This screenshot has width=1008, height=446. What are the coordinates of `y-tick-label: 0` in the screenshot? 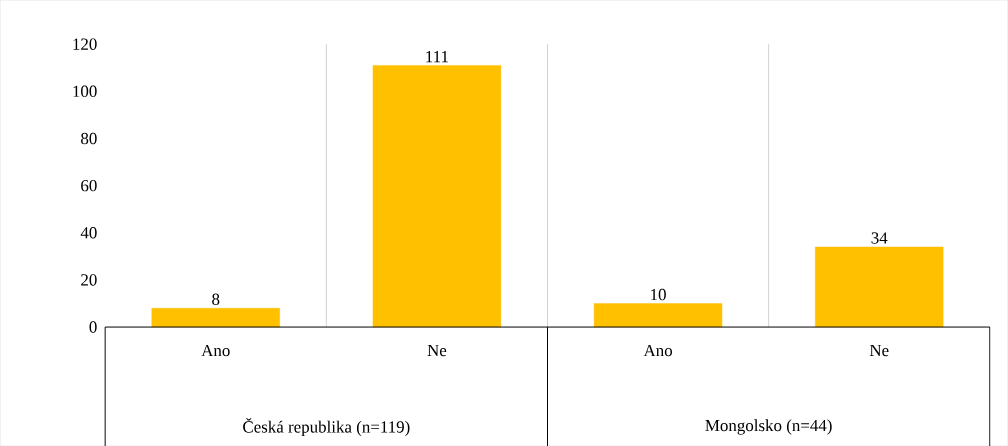 It's located at (93, 327).